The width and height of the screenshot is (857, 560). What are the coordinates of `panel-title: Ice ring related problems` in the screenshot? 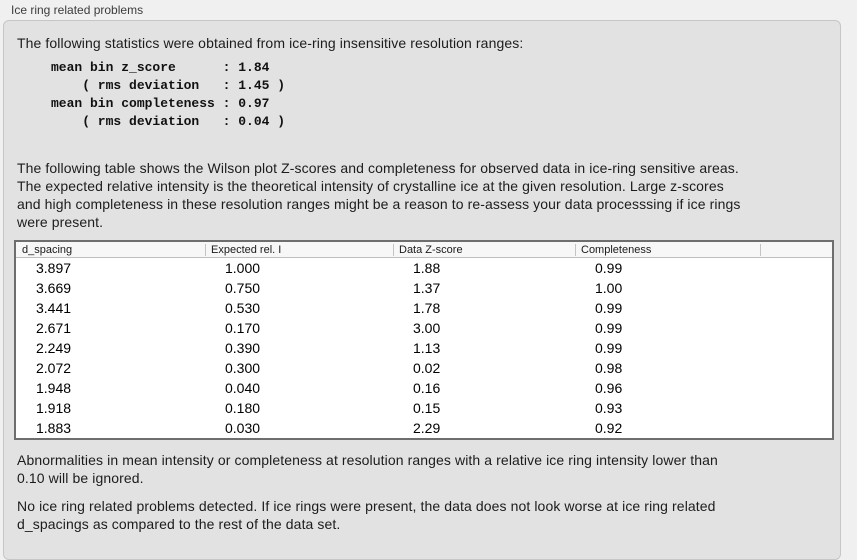 It's located at (77, 10).